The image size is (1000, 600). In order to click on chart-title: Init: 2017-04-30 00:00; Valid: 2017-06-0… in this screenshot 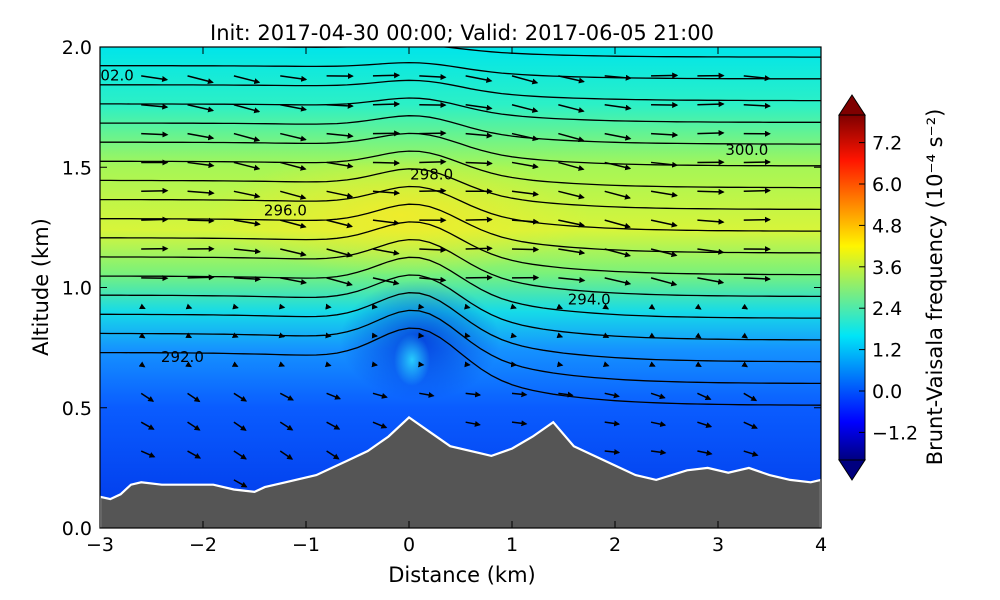, I will do `click(462, 33)`.